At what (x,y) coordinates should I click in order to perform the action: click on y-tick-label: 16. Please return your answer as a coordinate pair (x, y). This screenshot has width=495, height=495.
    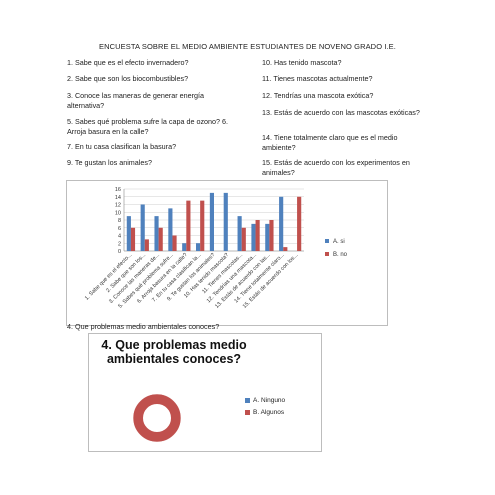
    Looking at the image, I should click on (118, 190).